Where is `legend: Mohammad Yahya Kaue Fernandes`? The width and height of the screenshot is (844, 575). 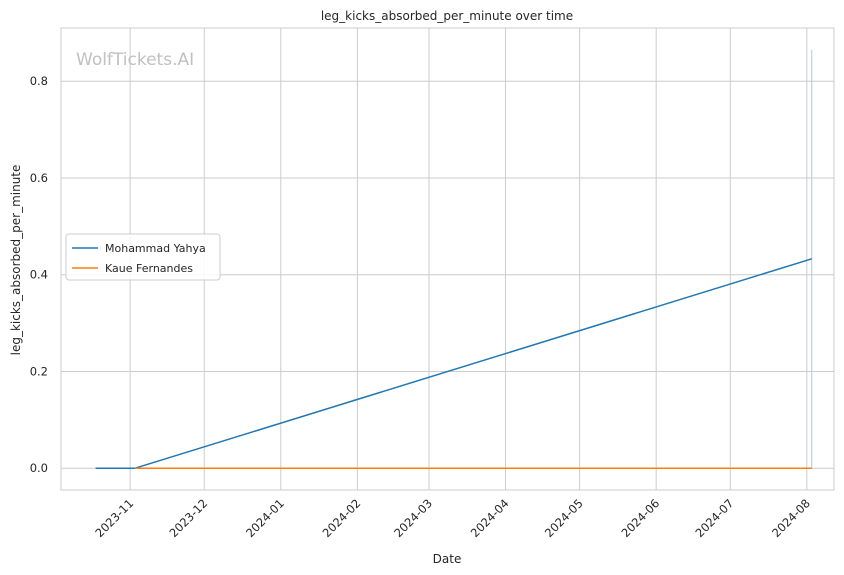
legend: Mohammad Yahya Kaue Fernandes is located at coordinates (143, 257).